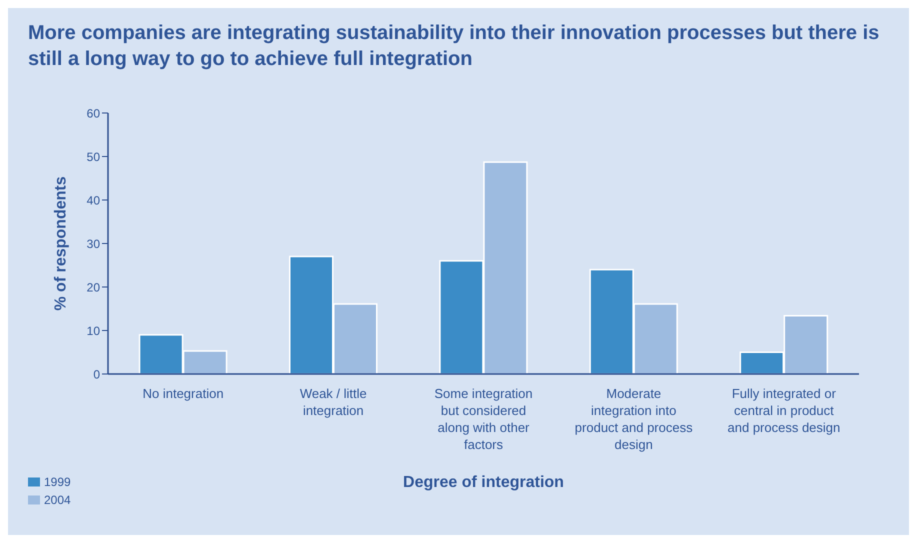 The height and width of the screenshot is (543, 917). Describe the element at coordinates (93, 287) in the screenshot. I see `y-tick-label: 20` at that location.